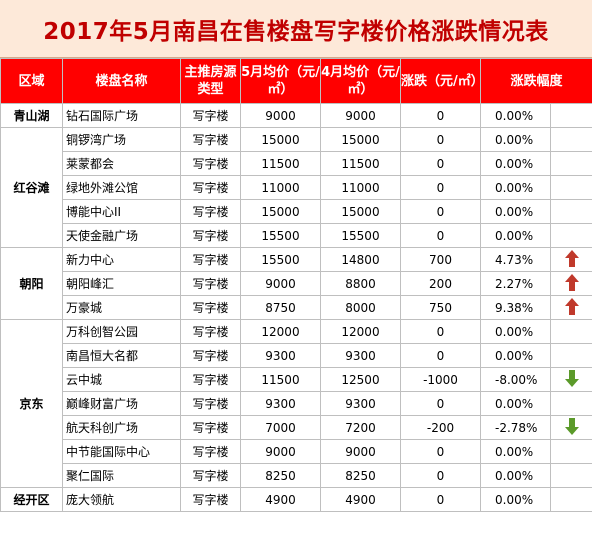 This screenshot has width=592, height=557. What do you see at coordinates (121, 235) in the screenshot?
I see `property-name: 天使金融广场` at bounding box center [121, 235].